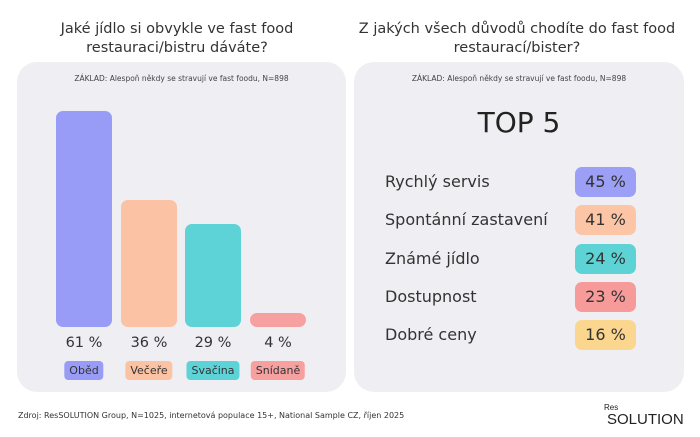 This screenshot has width=700, height=437. Describe the element at coordinates (605, 296) in the screenshot. I see `reason-value-pill: 23 %` at that location.